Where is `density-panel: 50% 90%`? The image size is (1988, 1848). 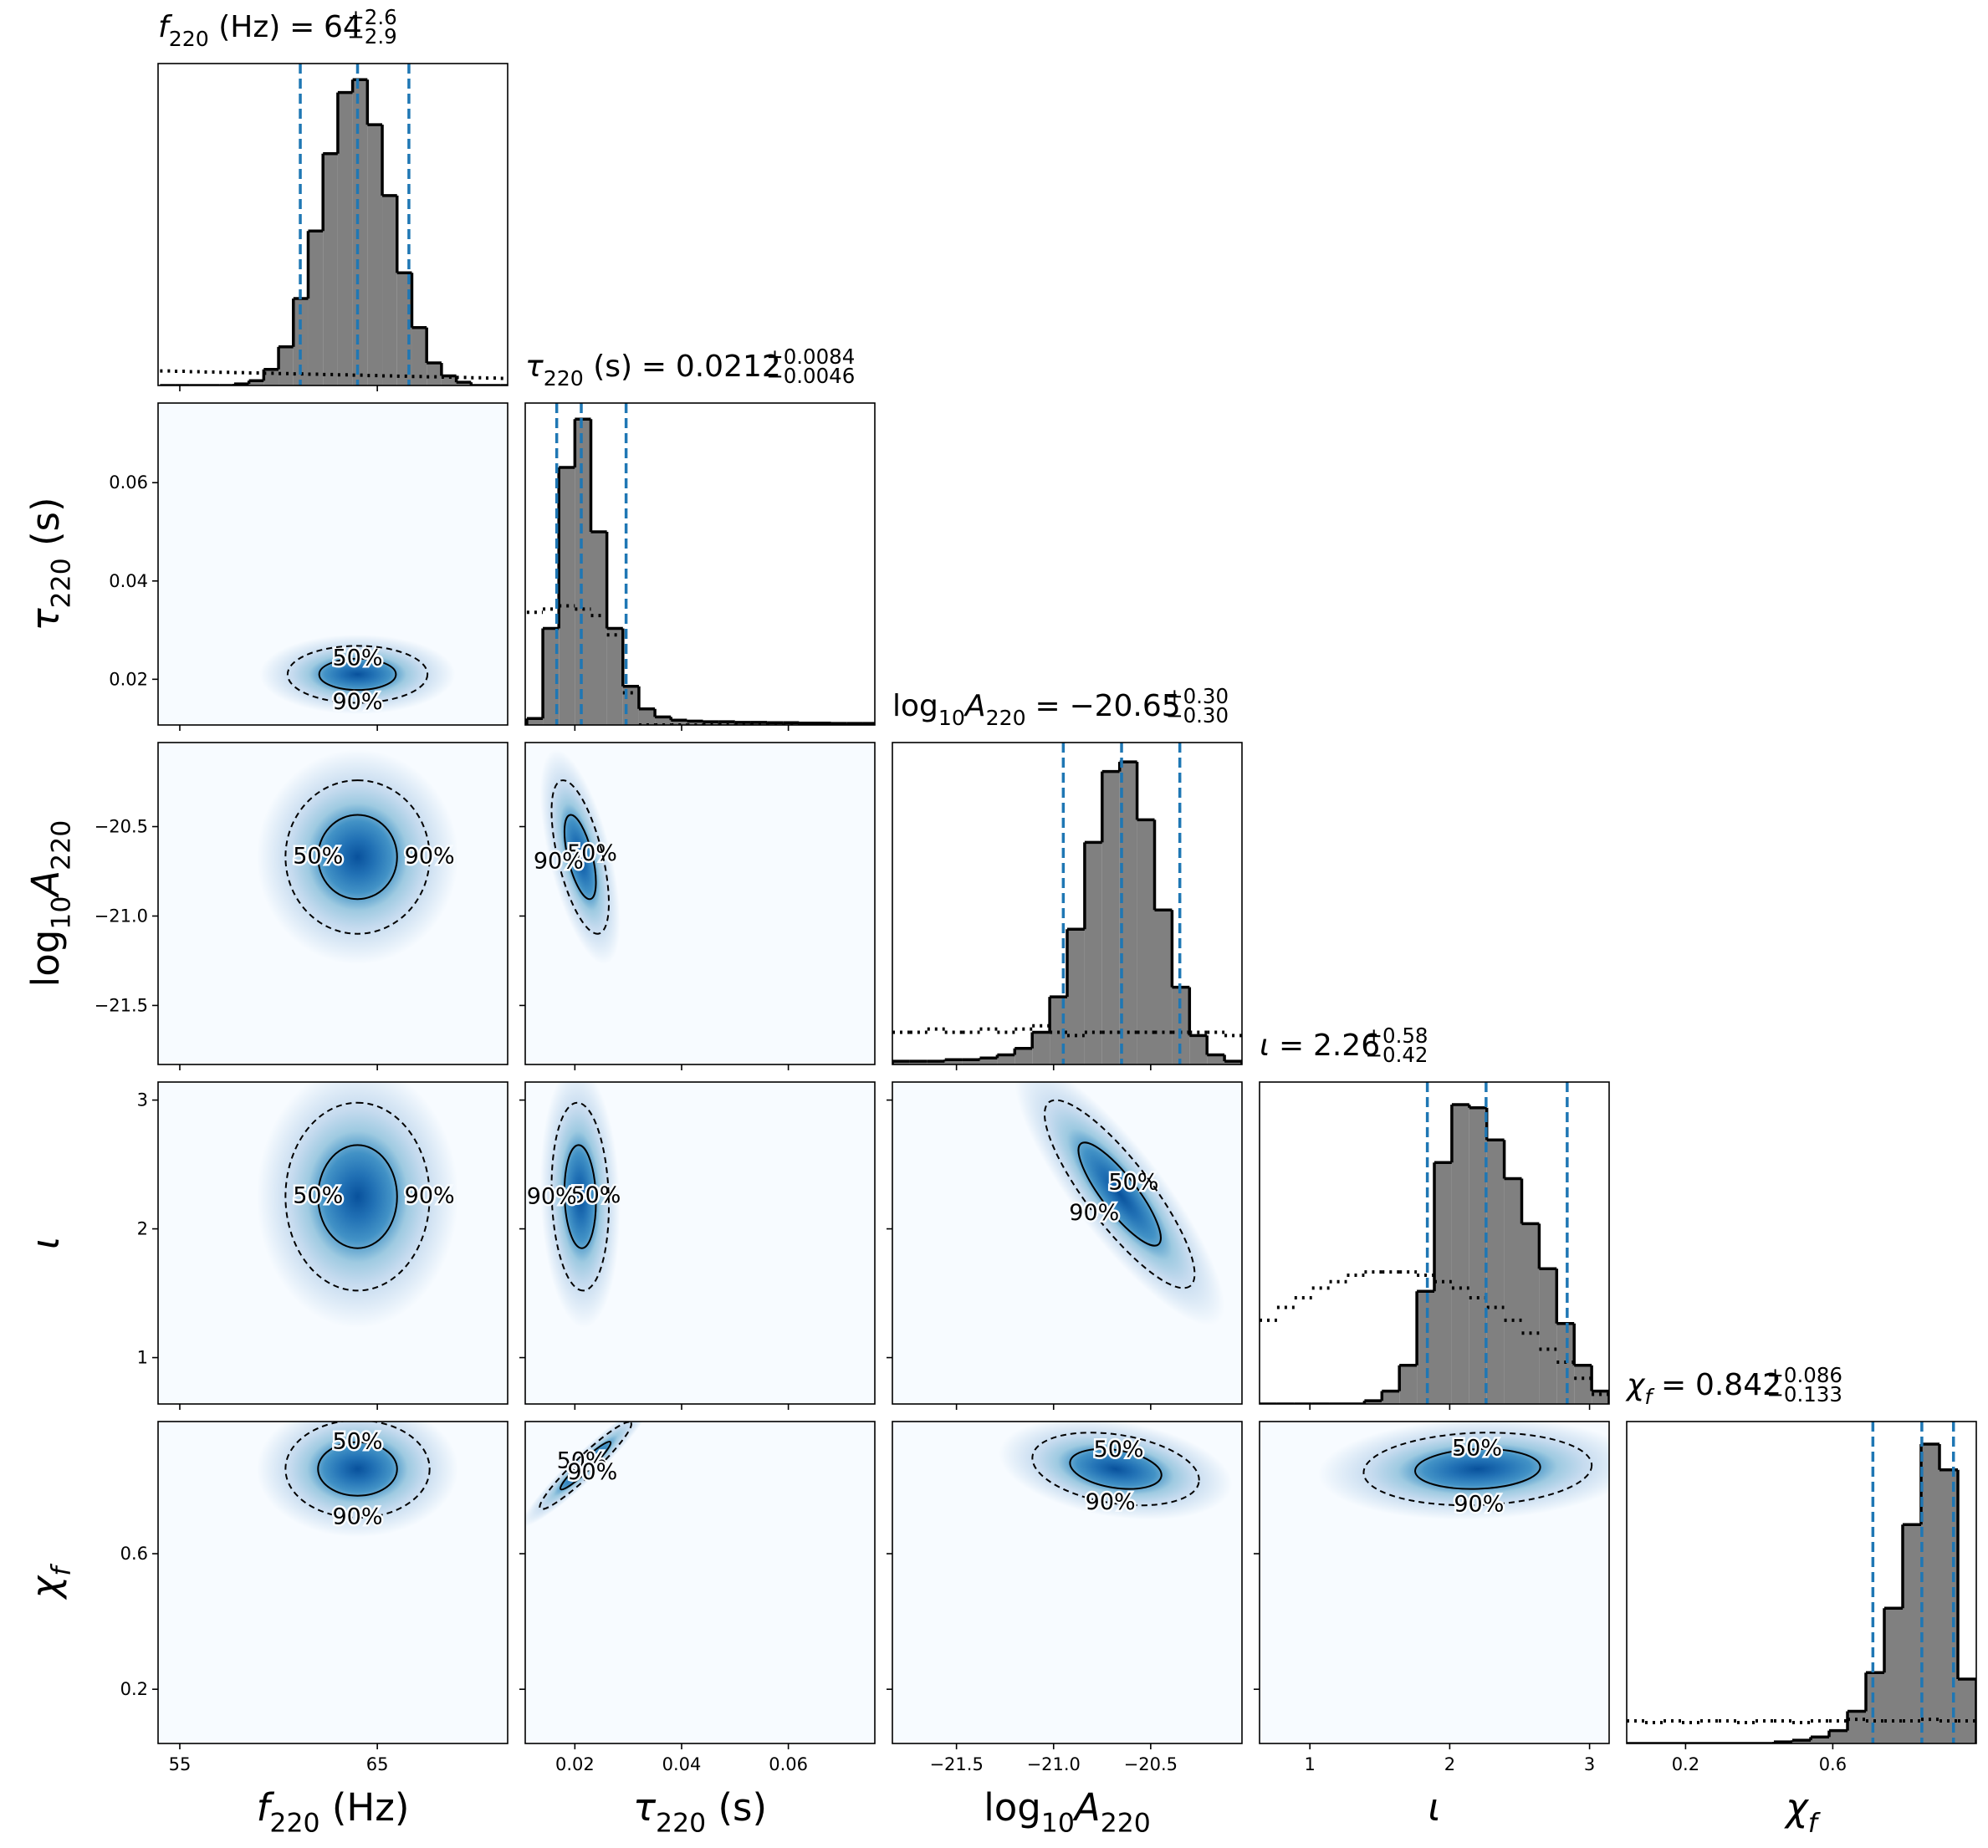 density-panel: 50% 90% is located at coordinates (333, 903).